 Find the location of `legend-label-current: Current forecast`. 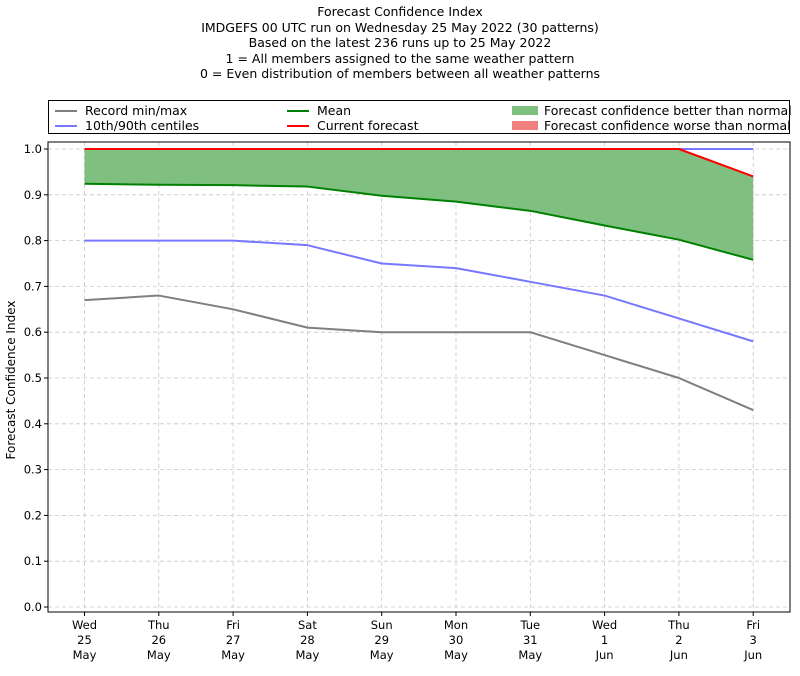

legend-label-current: Current forecast is located at coordinates (368, 125).